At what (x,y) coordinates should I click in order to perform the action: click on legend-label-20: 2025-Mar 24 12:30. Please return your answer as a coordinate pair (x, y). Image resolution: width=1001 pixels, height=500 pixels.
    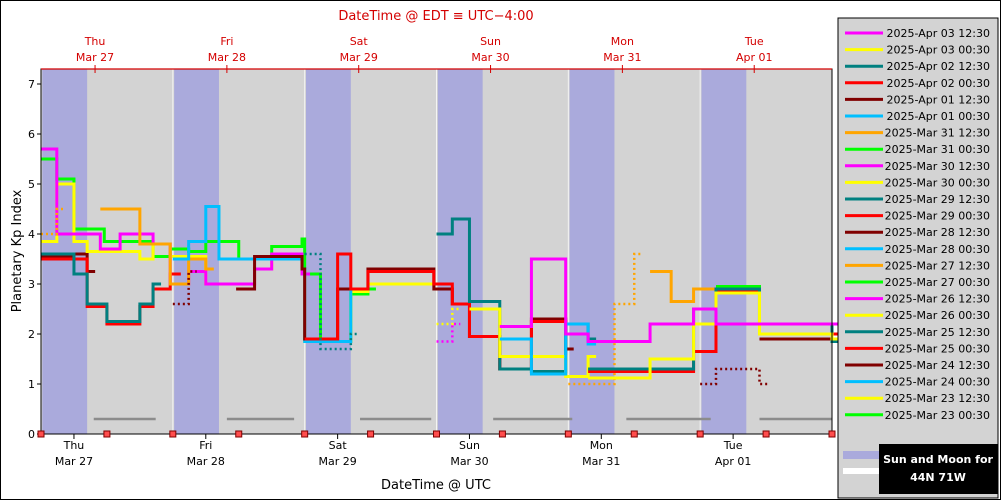
    Looking at the image, I should click on (937, 365).